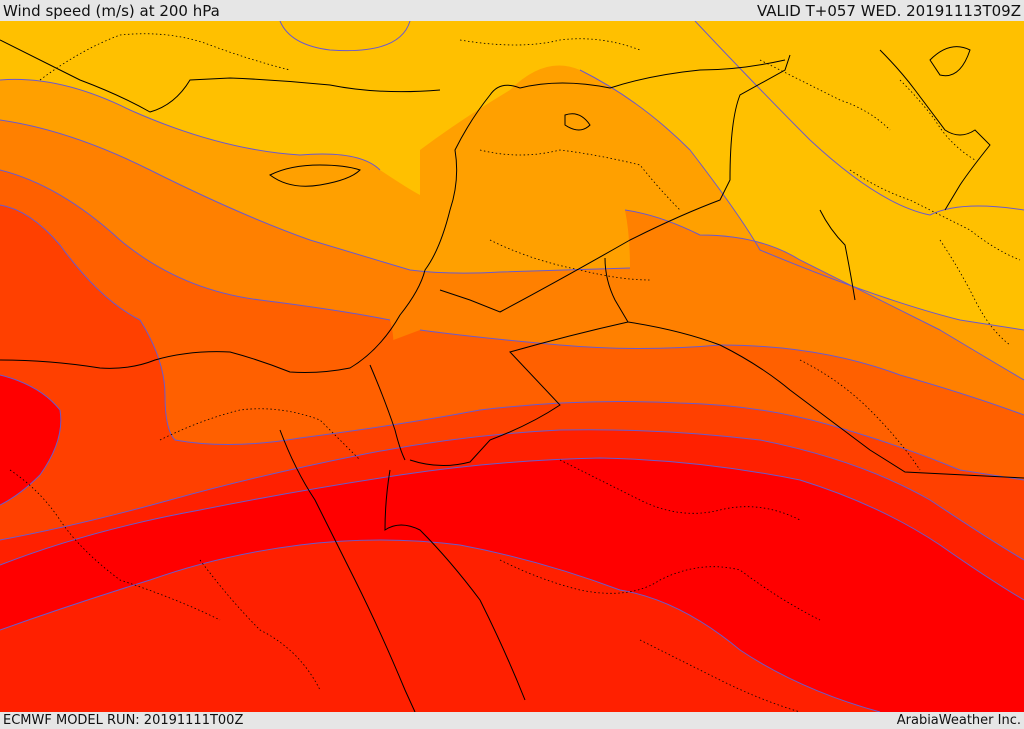 Image resolution: width=1024 pixels, height=729 pixels. I want to click on map-title: Wind speed (m/s) at 200 hPa, so click(111, 10).